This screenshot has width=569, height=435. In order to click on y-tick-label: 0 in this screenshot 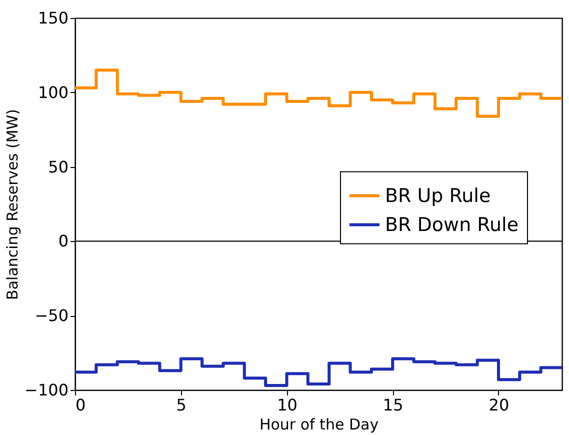, I will do `click(63, 241)`.